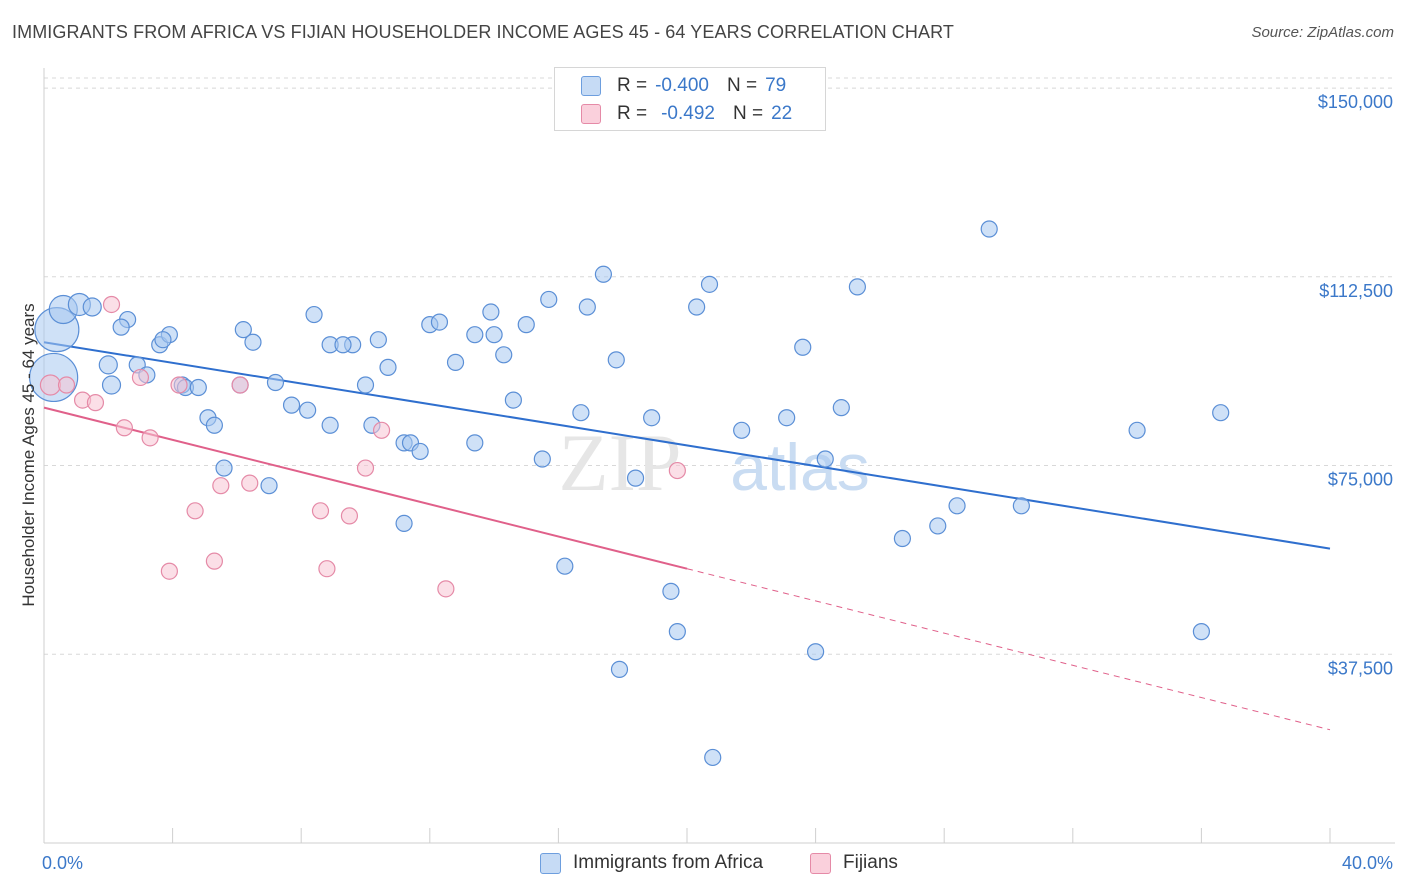 The width and height of the screenshot is (1406, 892). I want to click on legend-item-africa: Immigrants from Africa, so click(651, 863).